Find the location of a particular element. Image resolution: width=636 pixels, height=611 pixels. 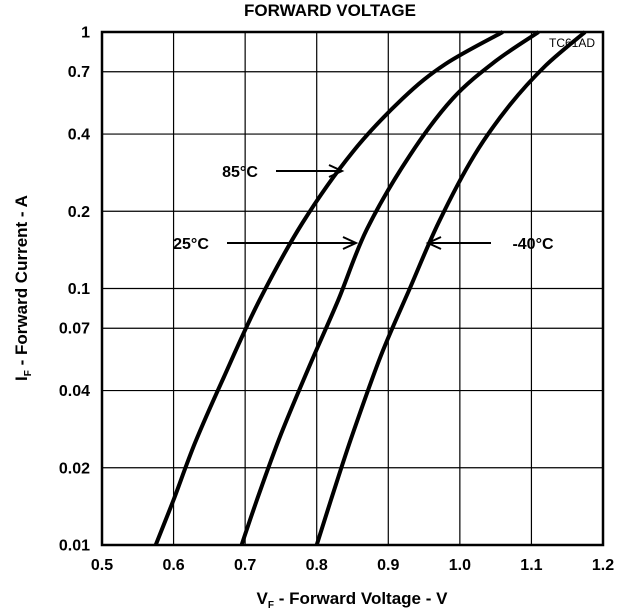

x-axis-label: VF - Forward Voltage - V is located at coordinates (353, 600).